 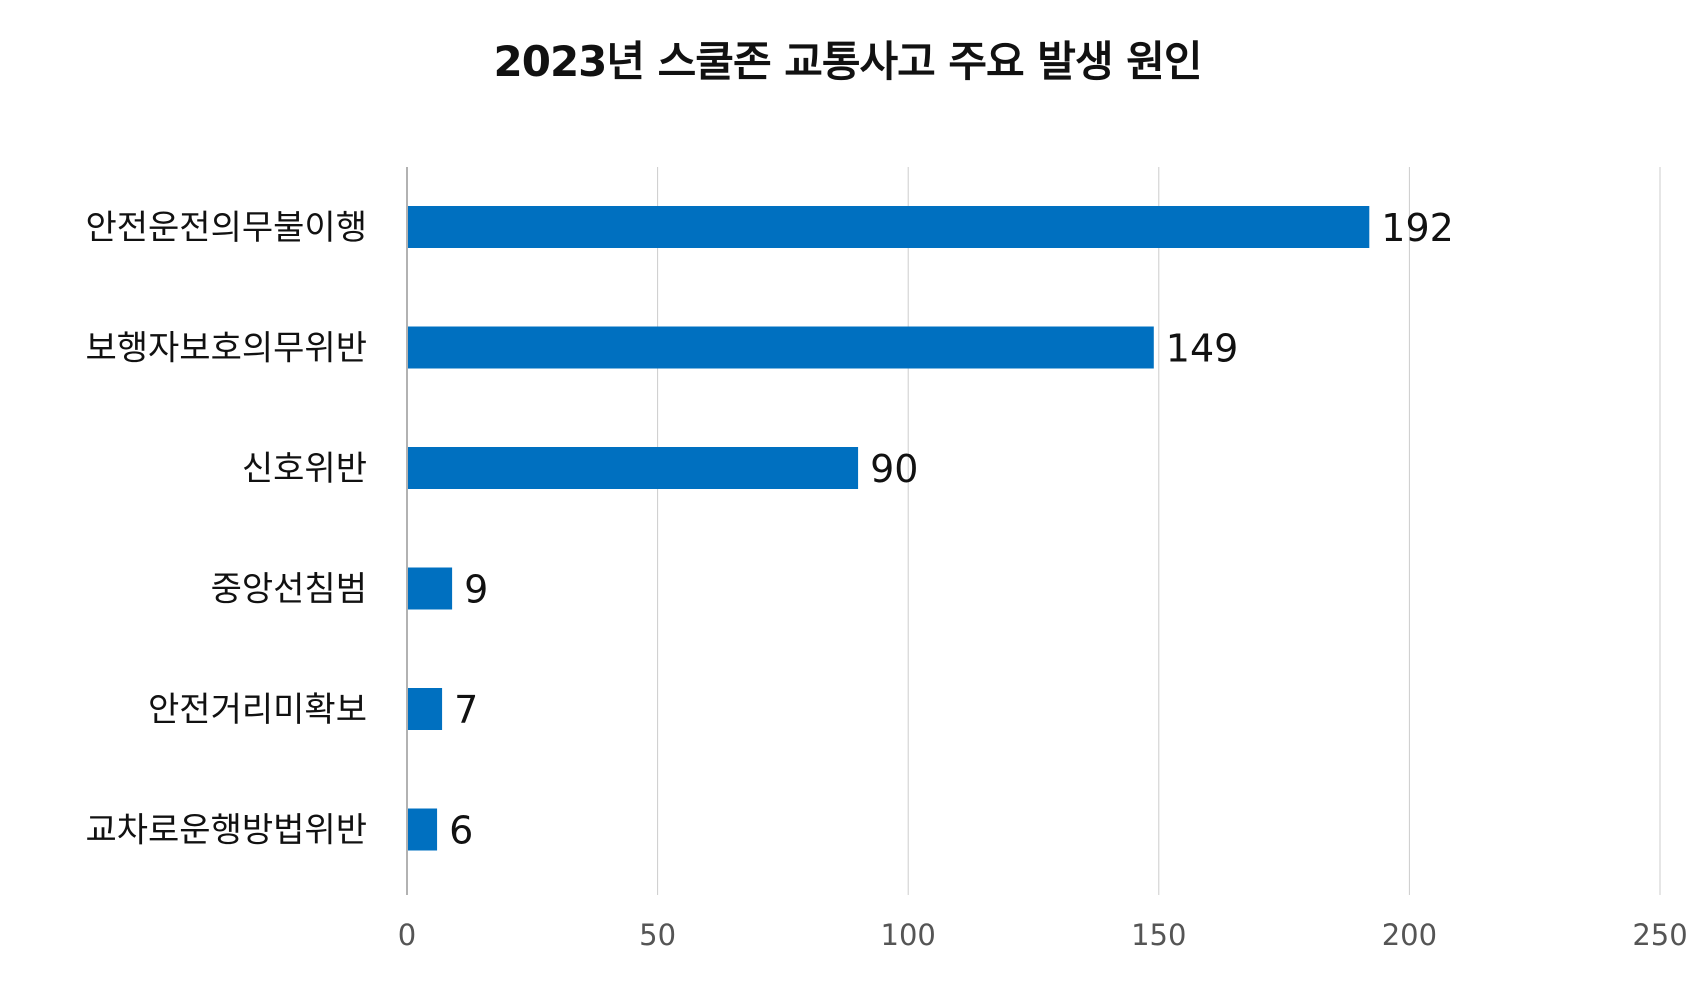 I want to click on x-tick-labels: 0 50 100 150 200 250, so click(x=1043, y=935).